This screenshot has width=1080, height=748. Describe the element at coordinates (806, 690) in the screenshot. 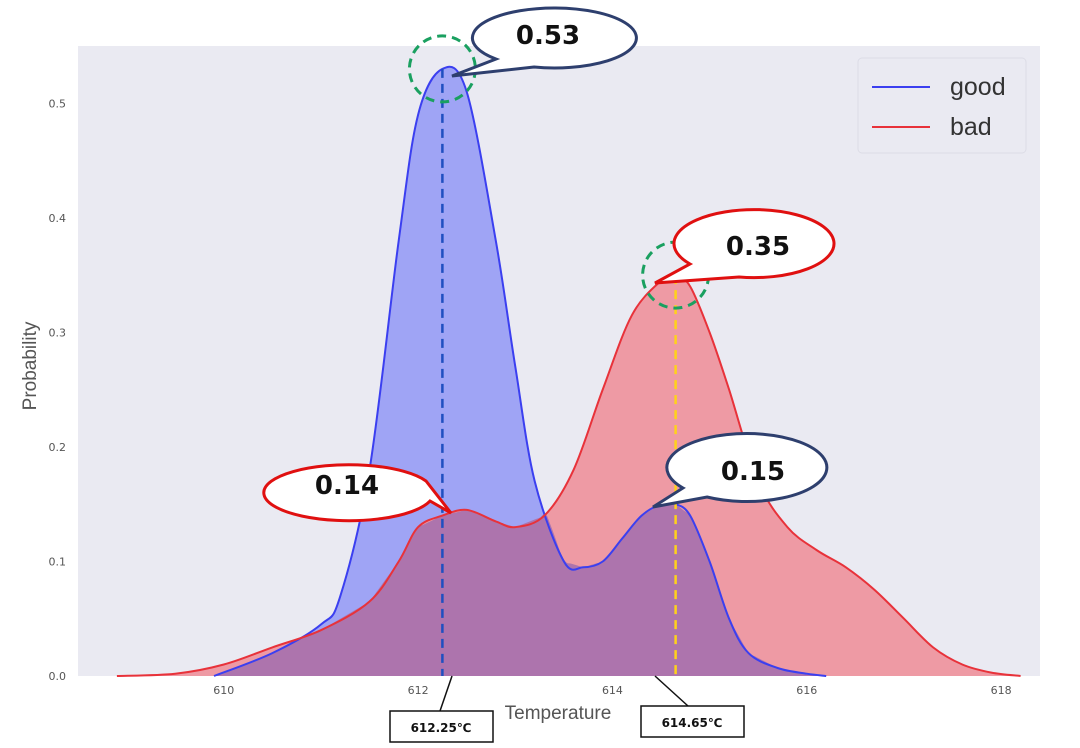

I see `x-tick-label: 616` at that location.